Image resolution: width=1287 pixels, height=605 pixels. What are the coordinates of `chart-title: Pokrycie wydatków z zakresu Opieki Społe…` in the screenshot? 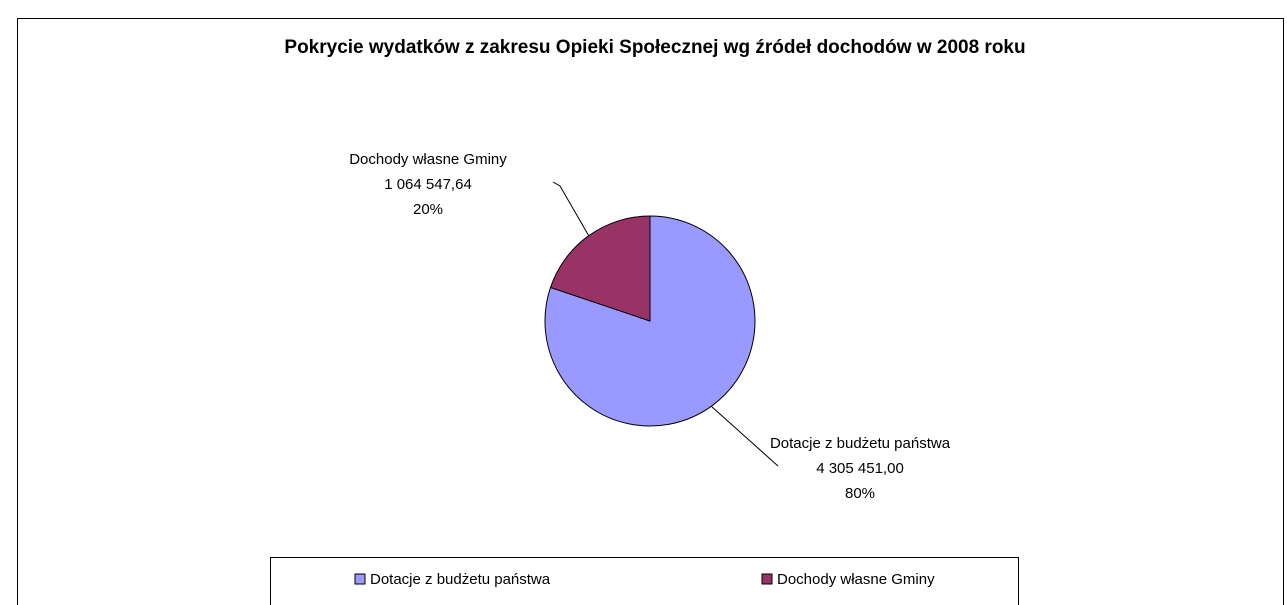 It's located at (654, 47).